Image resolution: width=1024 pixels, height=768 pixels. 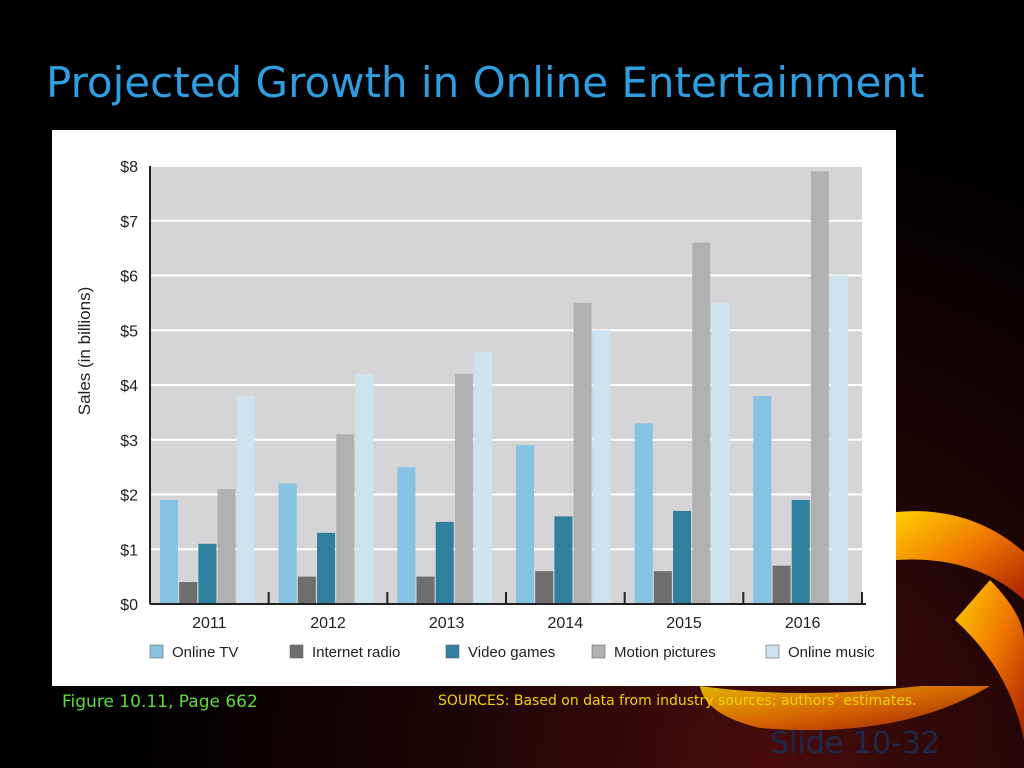 I want to click on y-tick-label: $5, so click(x=129, y=331).